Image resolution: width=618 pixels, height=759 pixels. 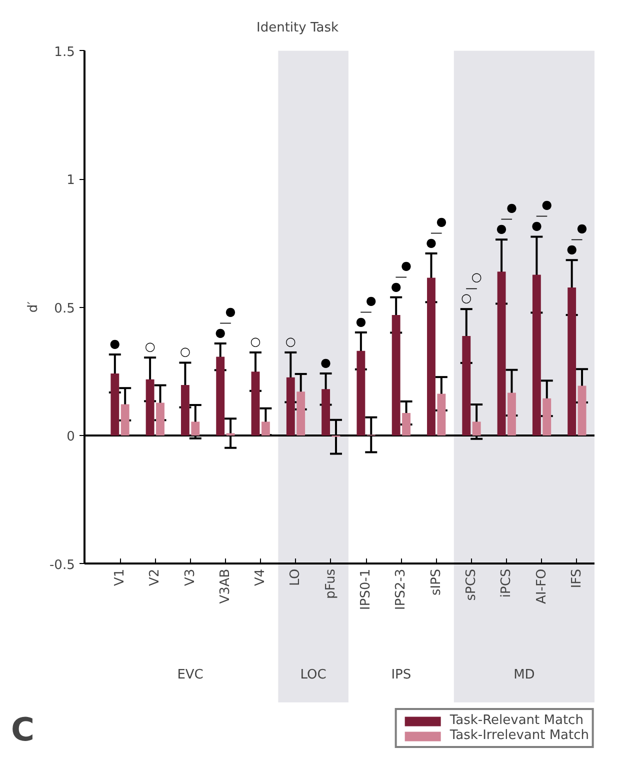 What do you see at coordinates (34, 307) in the screenshot?
I see `y-axis-title: d′` at bounding box center [34, 307].